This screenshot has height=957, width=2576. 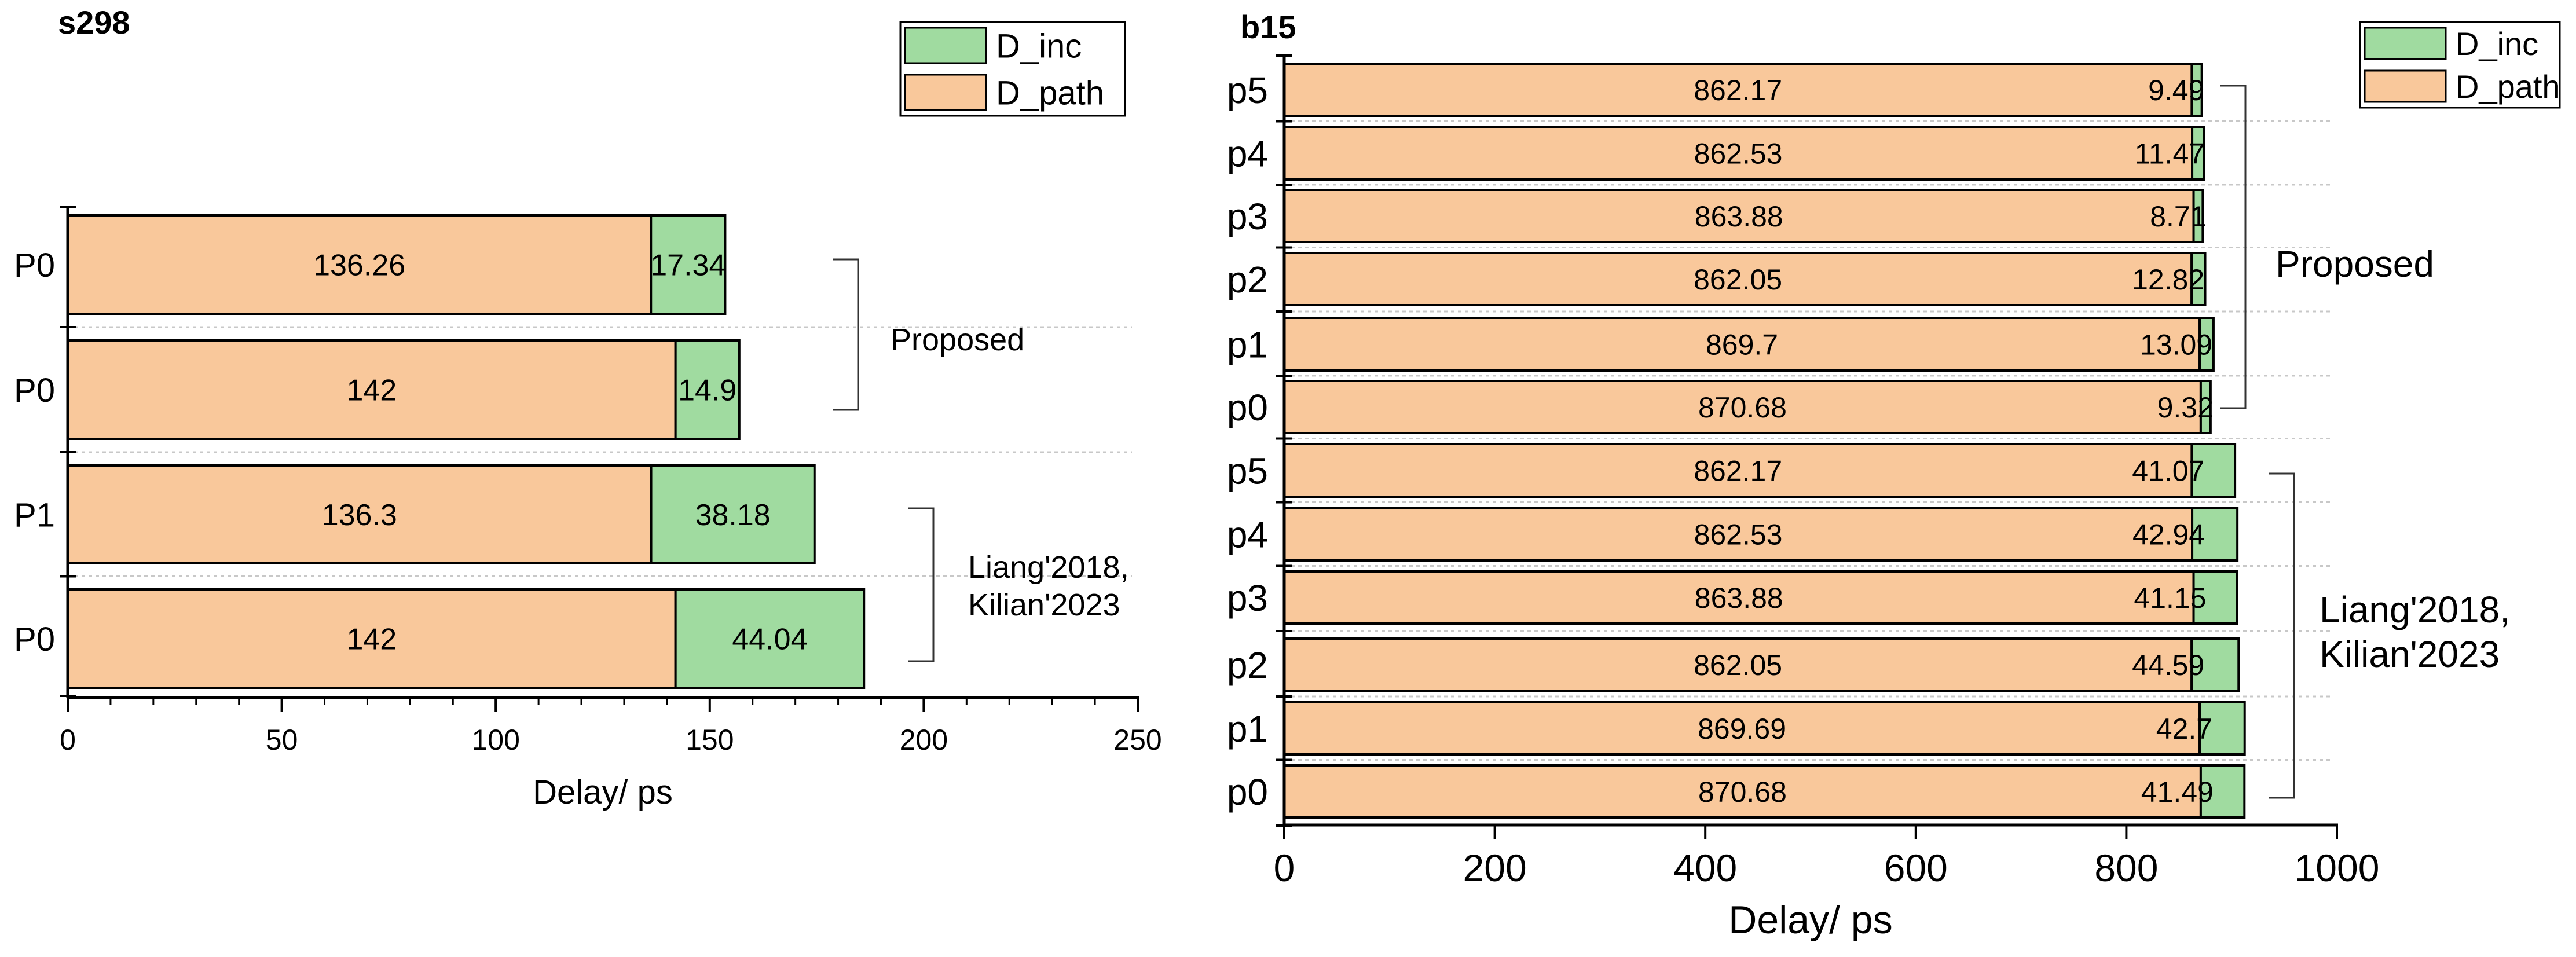 I want to click on bar-d-path-label: 869.69, so click(x=1742, y=729).